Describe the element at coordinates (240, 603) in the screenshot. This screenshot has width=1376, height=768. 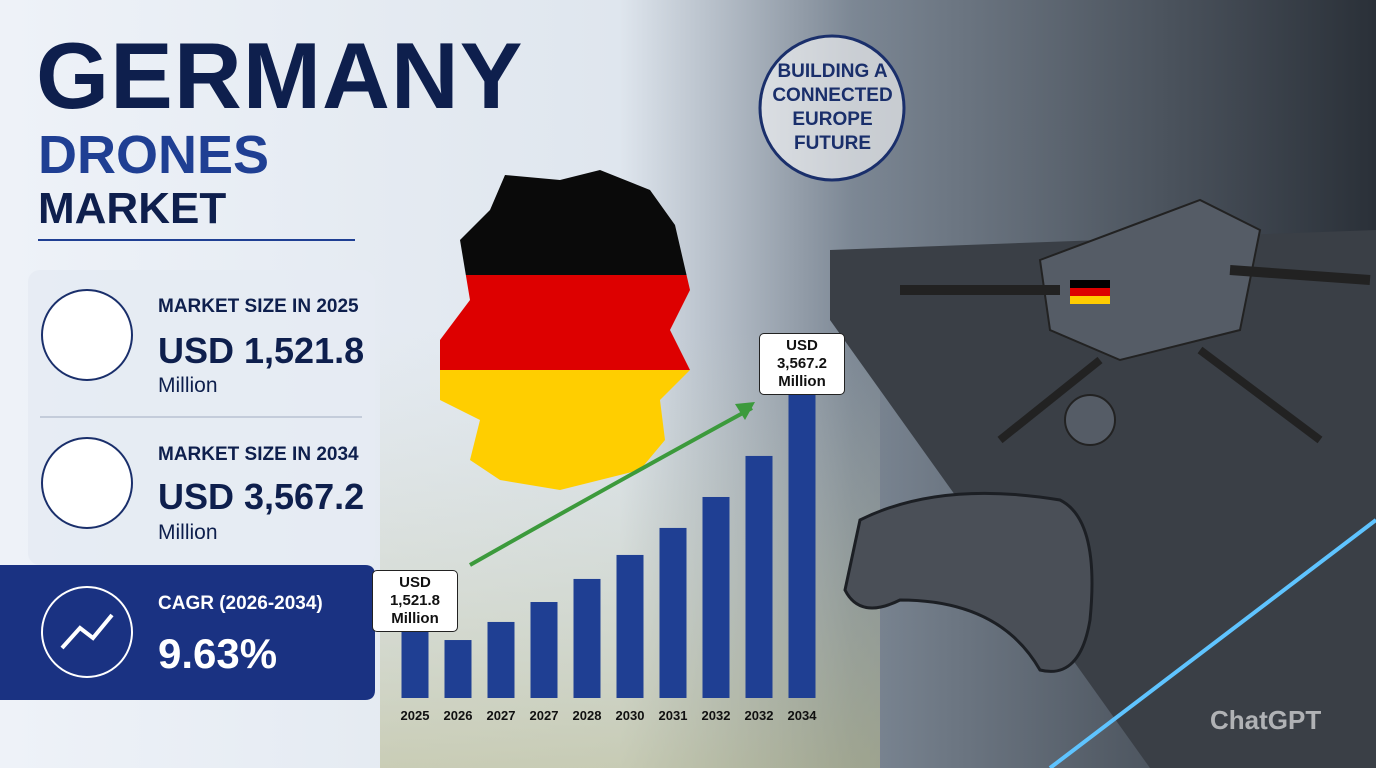
I see `cagr-label: CAGR (2026-2034)` at that location.